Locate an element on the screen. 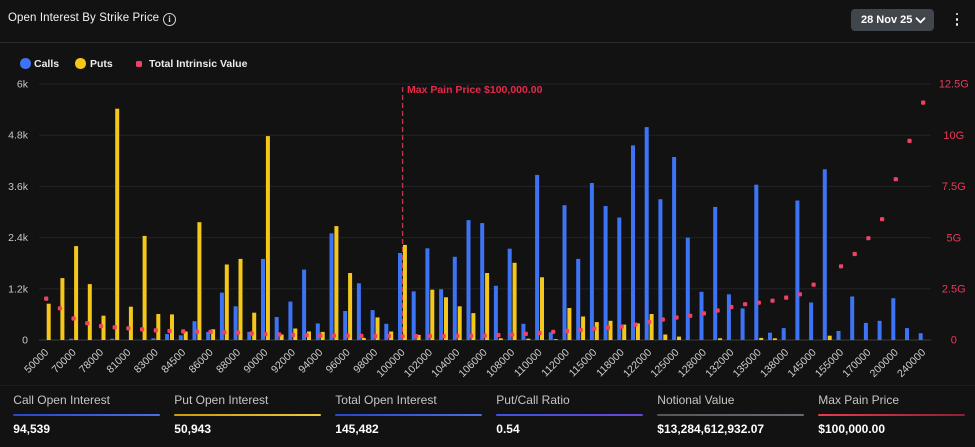  svg-text: 6k is located at coordinates (23, 85).